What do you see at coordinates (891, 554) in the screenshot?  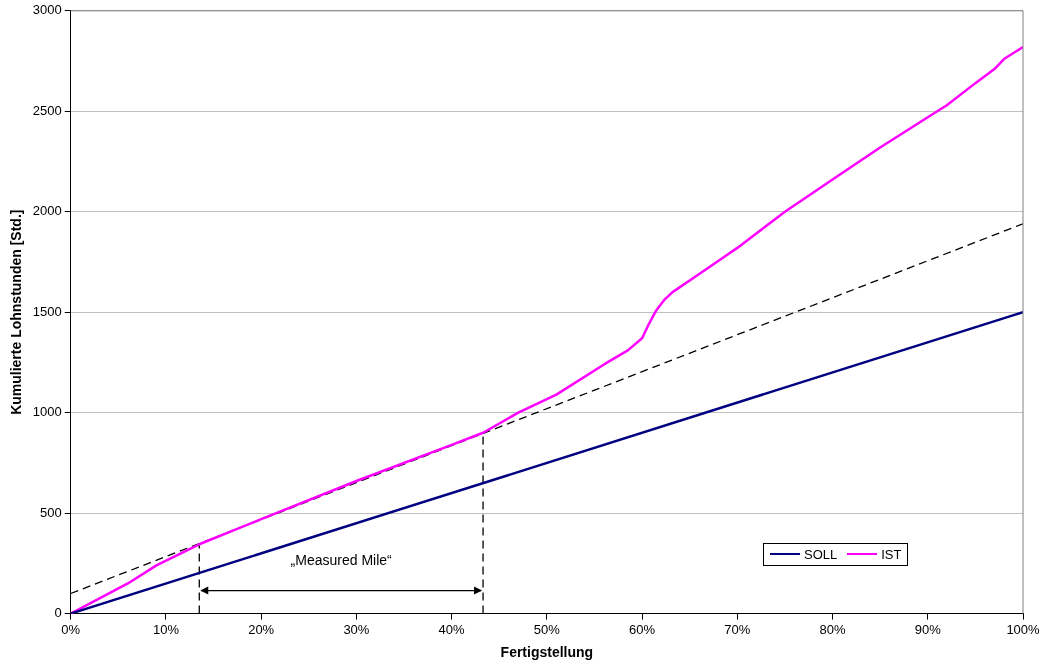 I see `legend-label: IST` at bounding box center [891, 554].